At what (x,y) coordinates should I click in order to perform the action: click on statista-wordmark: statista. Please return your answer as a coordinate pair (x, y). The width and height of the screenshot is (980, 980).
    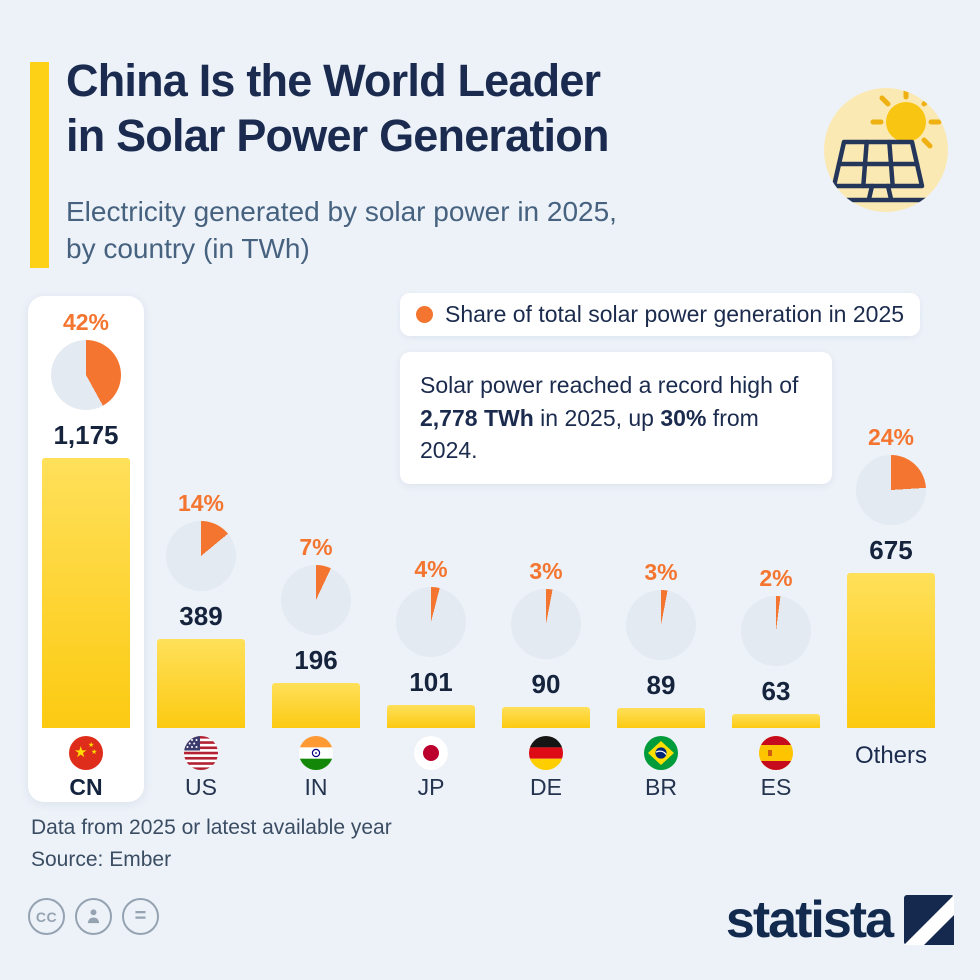
    Looking at the image, I should click on (809, 920).